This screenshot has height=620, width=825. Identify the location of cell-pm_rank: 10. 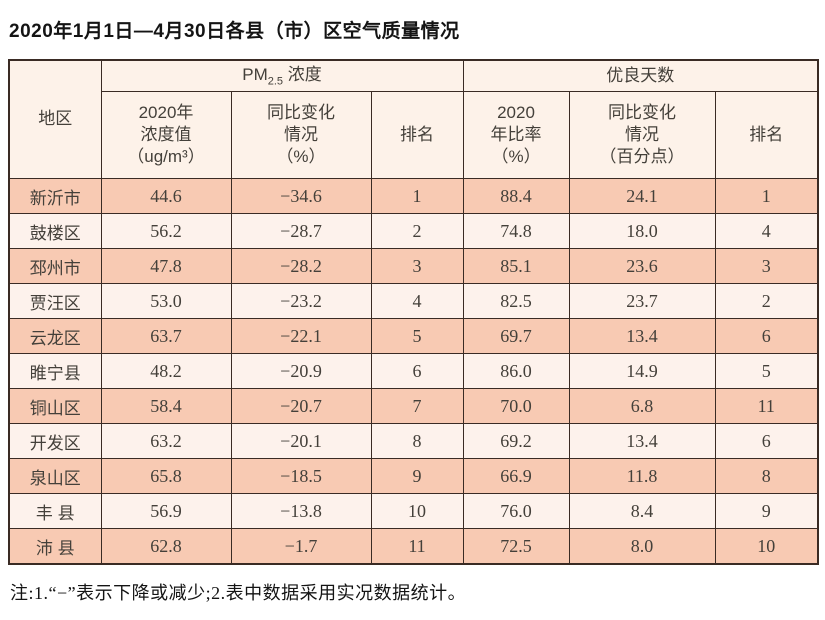
(417, 511).